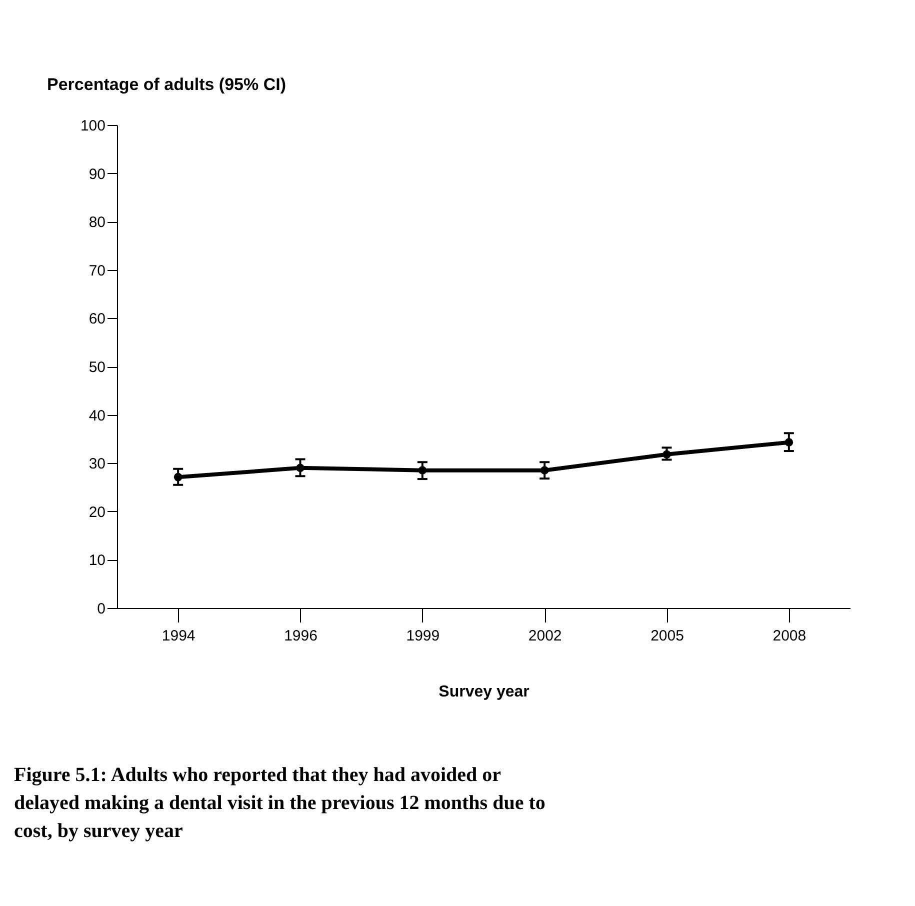 This screenshot has width=915, height=906. Describe the element at coordinates (789, 636) in the screenshot. I see `x-tick-label: 2008` at that location.